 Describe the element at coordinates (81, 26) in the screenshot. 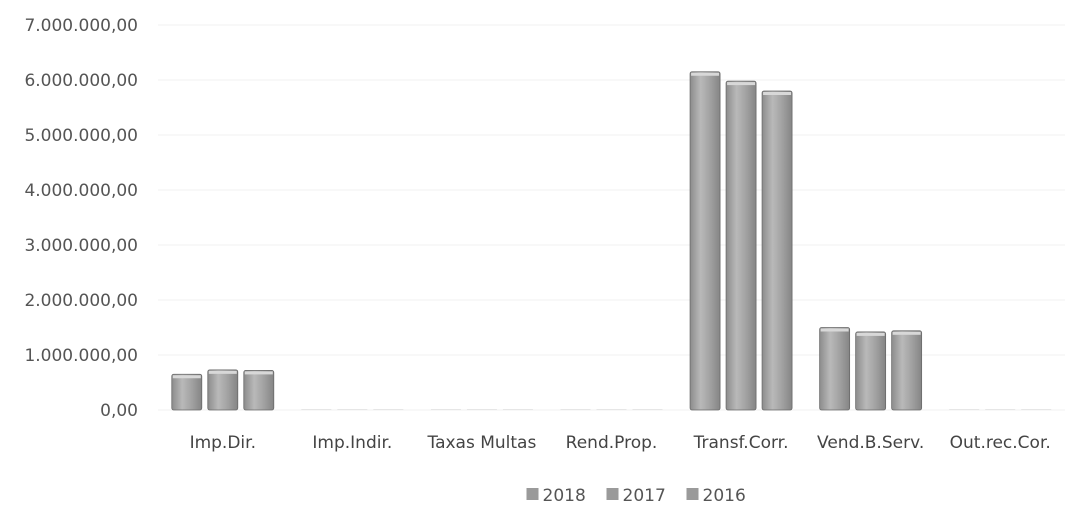

I see `y-tick-label: 7.000.000,00` at that location.